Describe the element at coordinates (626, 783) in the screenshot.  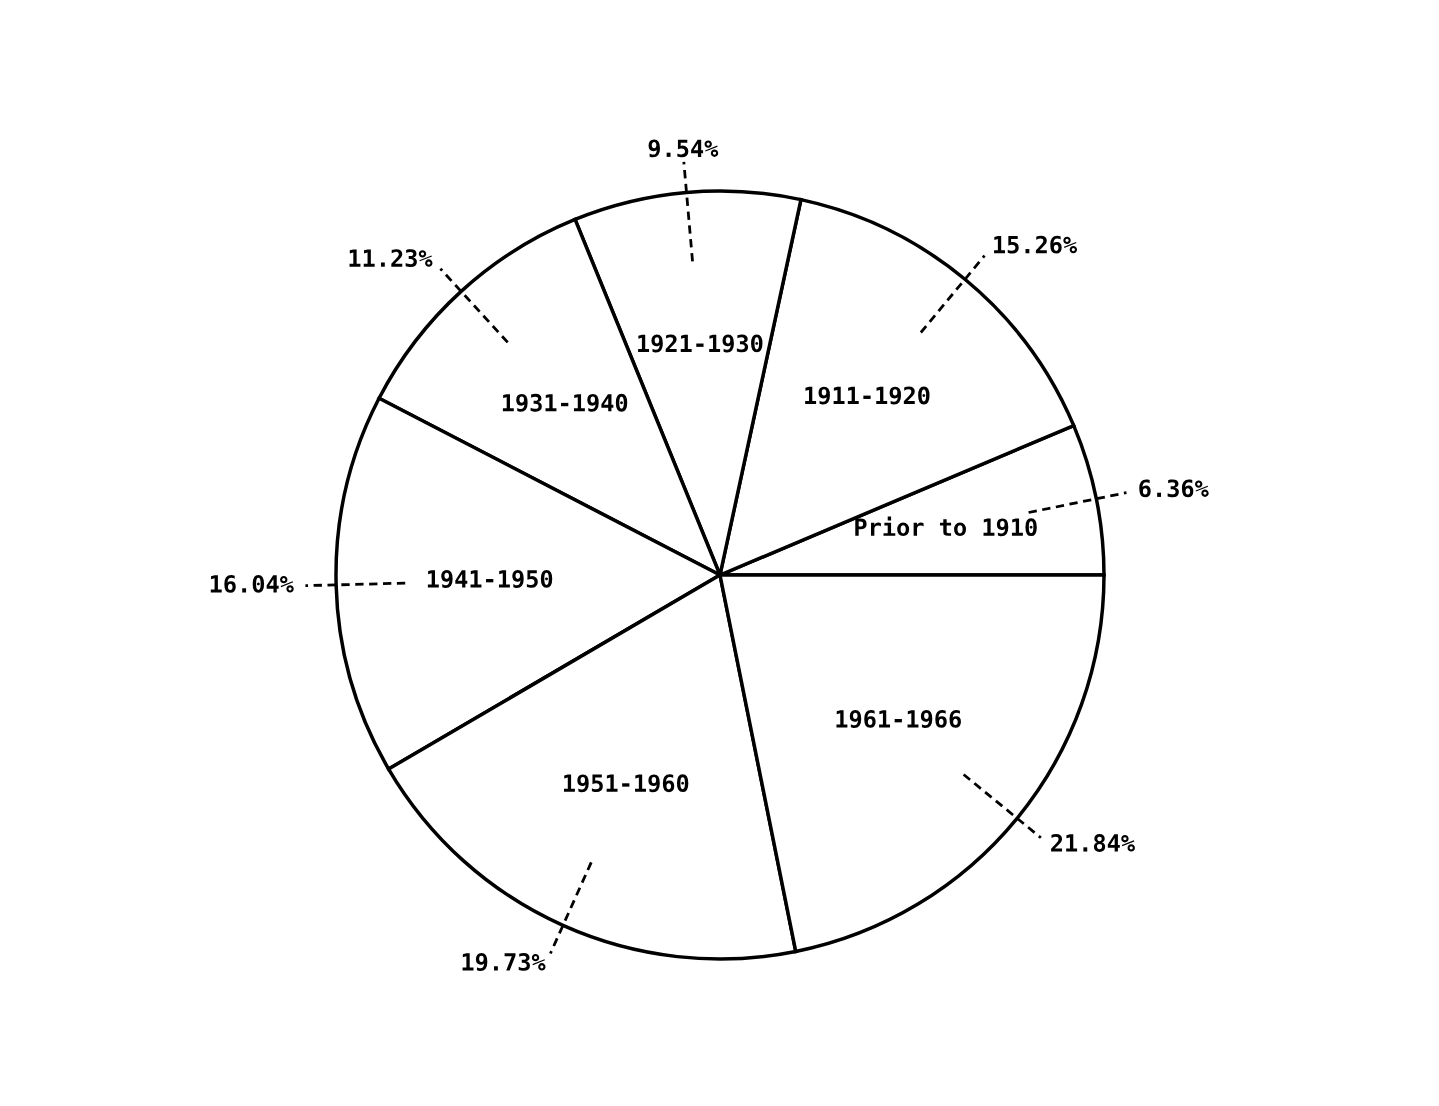
I see `slice-label: 1951-1960` at that location.